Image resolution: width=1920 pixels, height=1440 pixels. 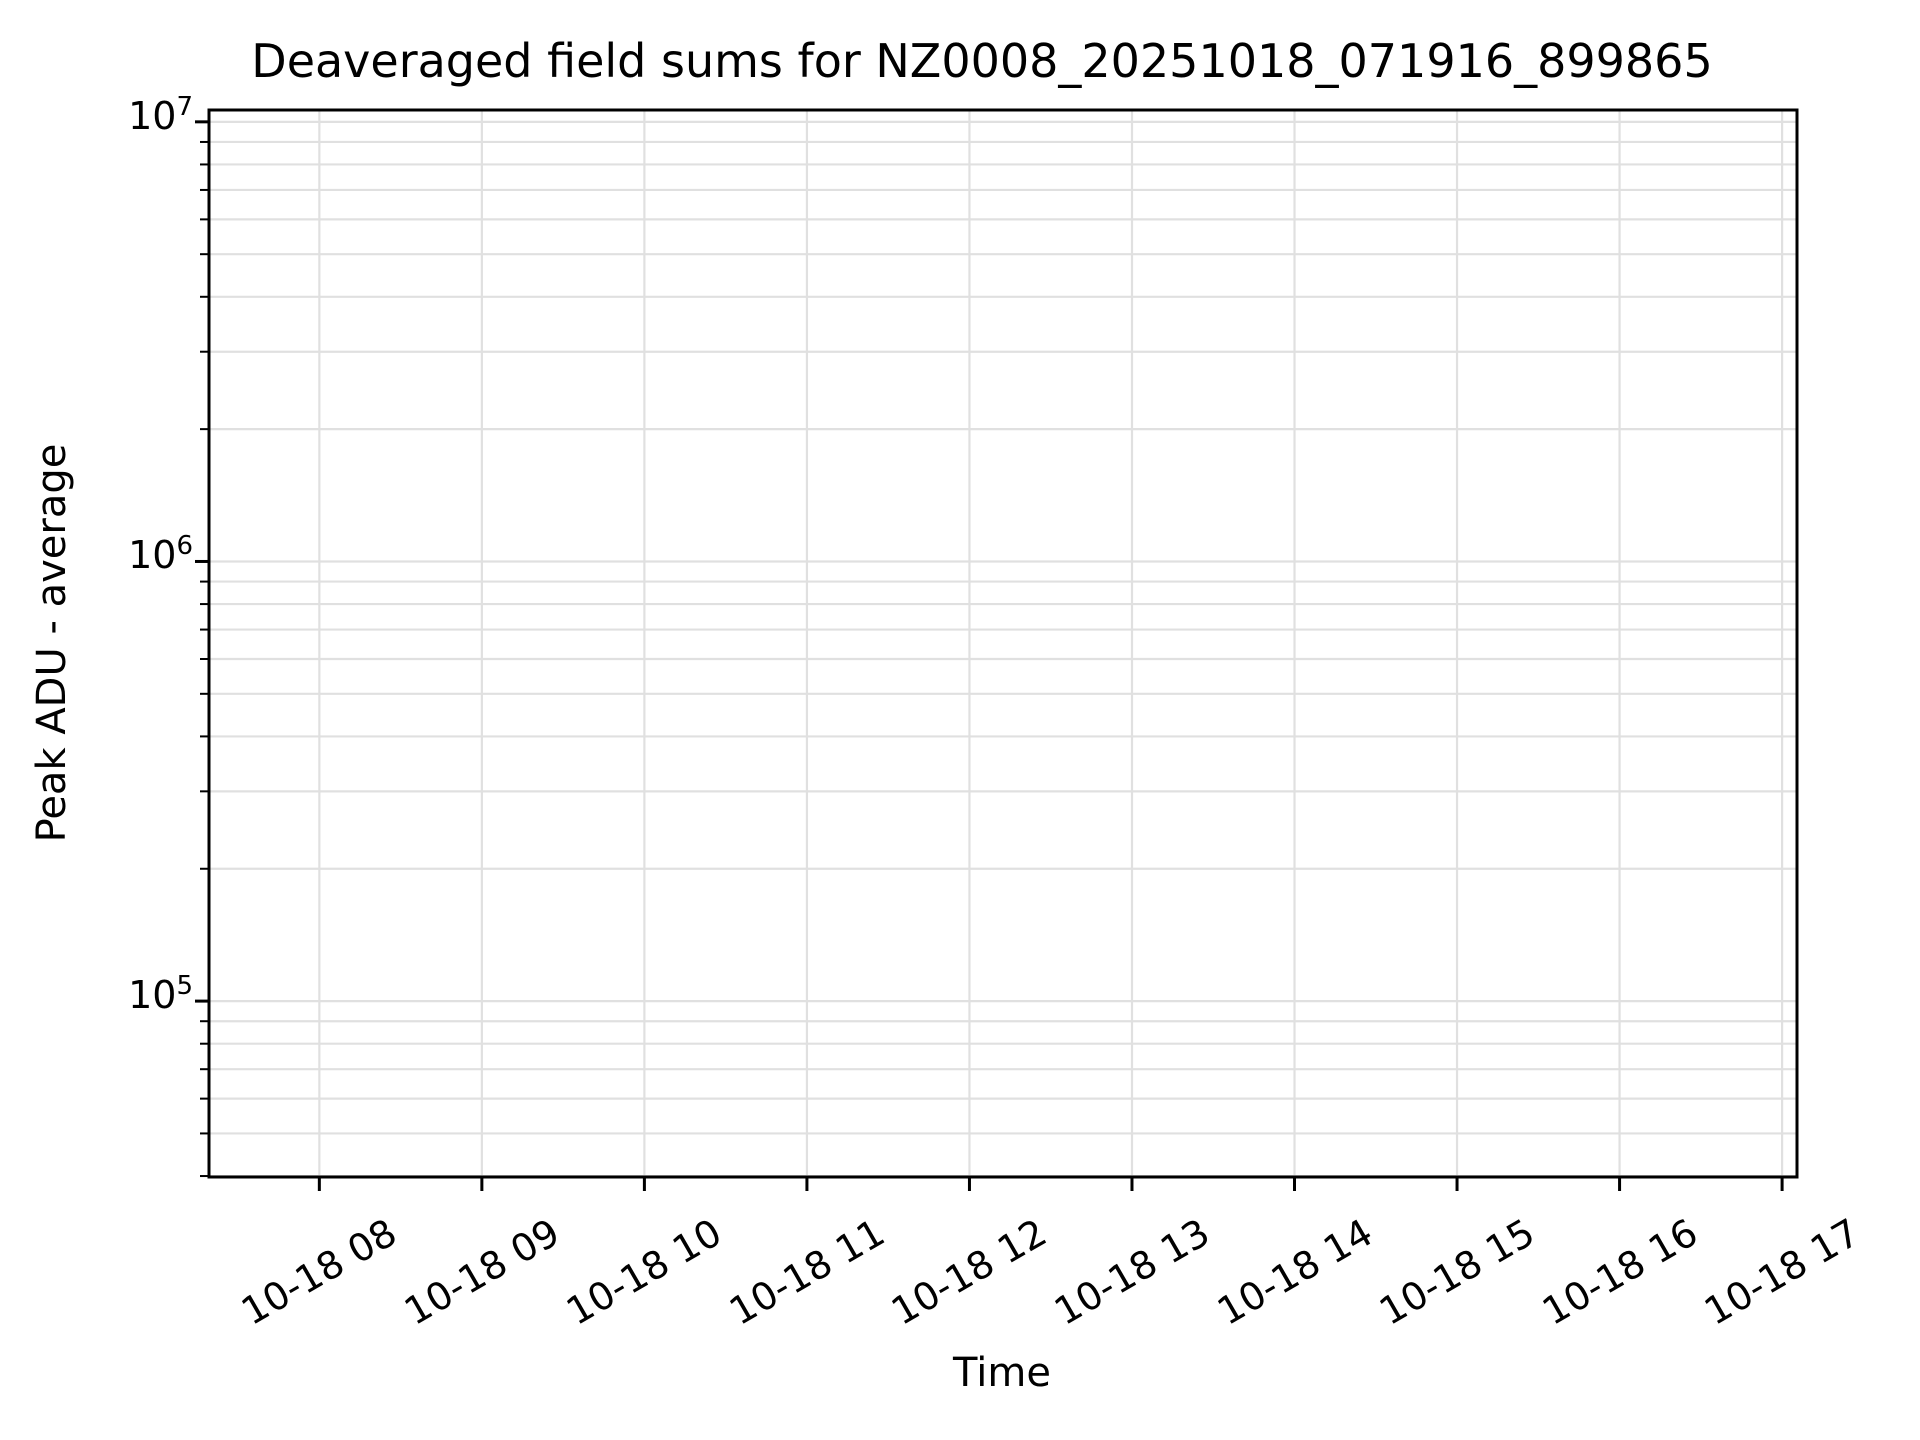 I want to click on y-tick-label: 106, so click(x=160, y=554).